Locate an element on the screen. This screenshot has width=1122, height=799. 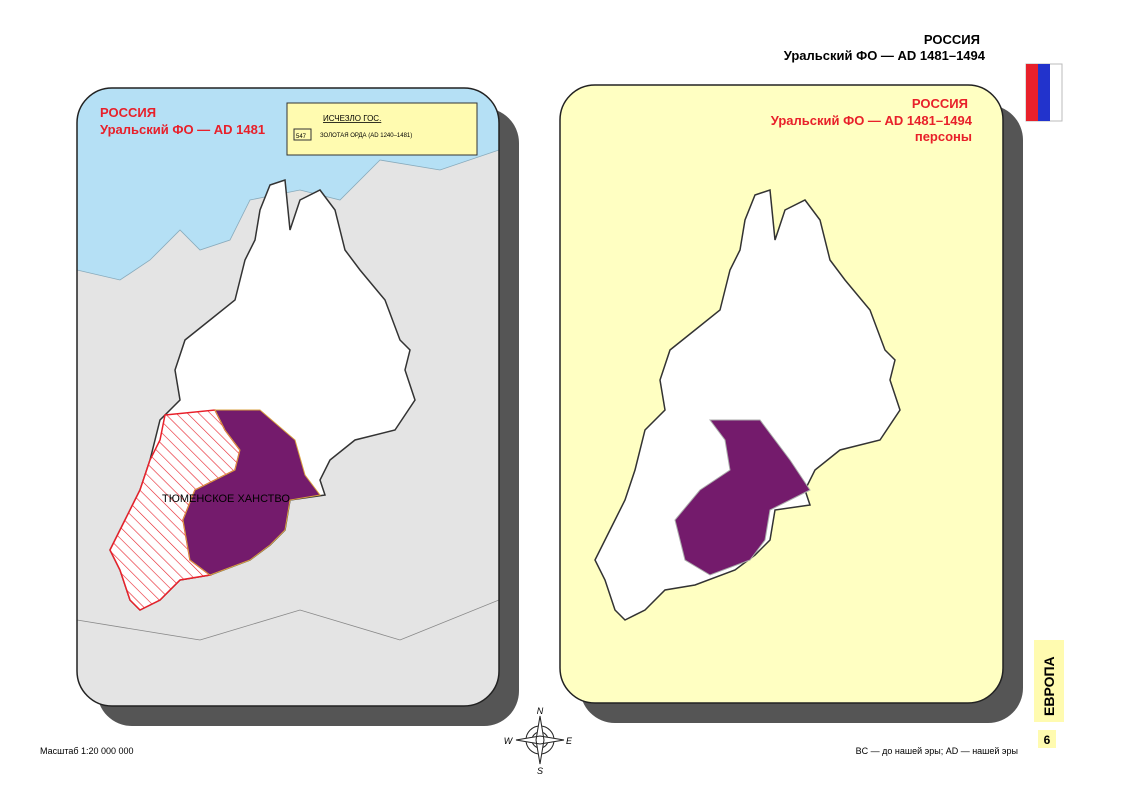
footer-scale: Масштаб 1:20 000 000 is located at coordinates (87, 751).